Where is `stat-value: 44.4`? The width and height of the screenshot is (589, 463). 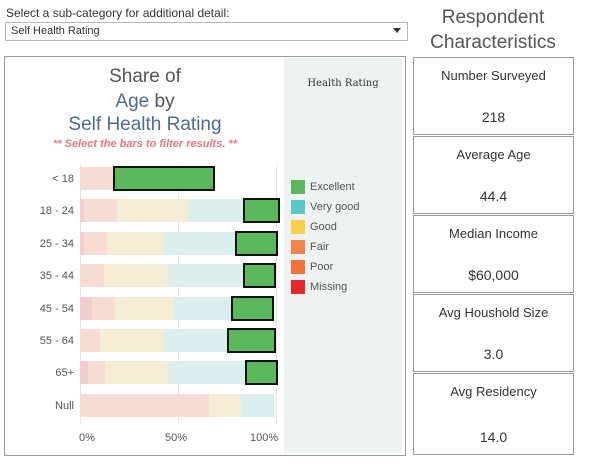 stat-value: 44.4 is located at coordinates (493, 196).